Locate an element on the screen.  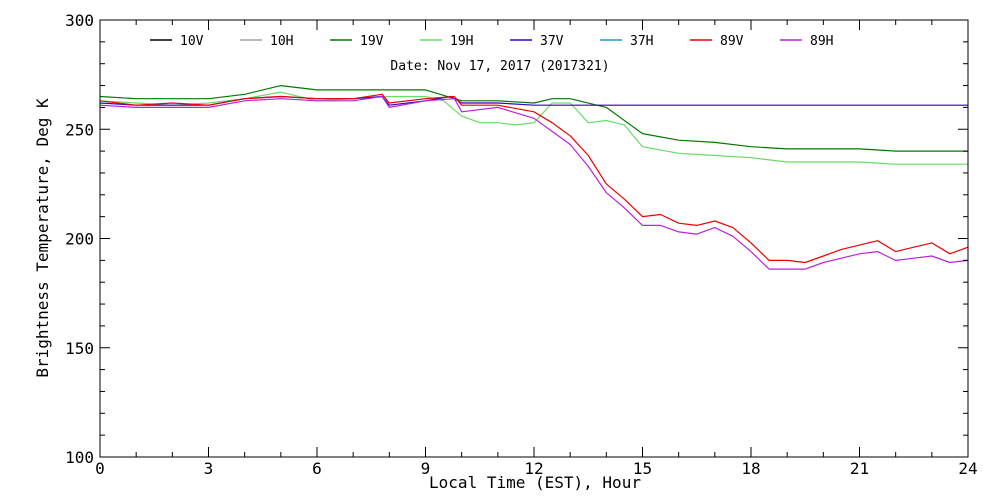
x-tick-label: 15 is located at coordinates (642, 468).